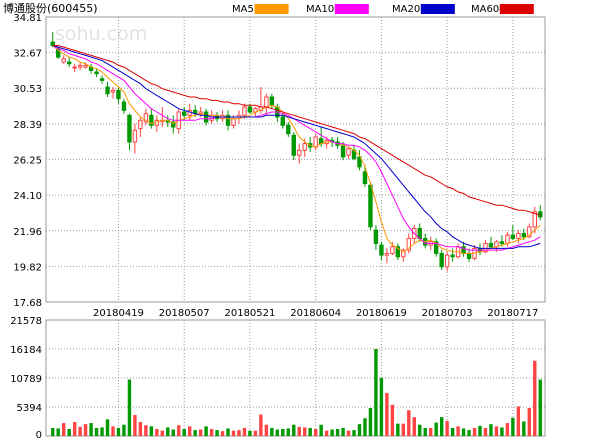  Describe the element at coordinates (27, 18) in the screenshot. I see `price-tick-label: 34.81` at that location.